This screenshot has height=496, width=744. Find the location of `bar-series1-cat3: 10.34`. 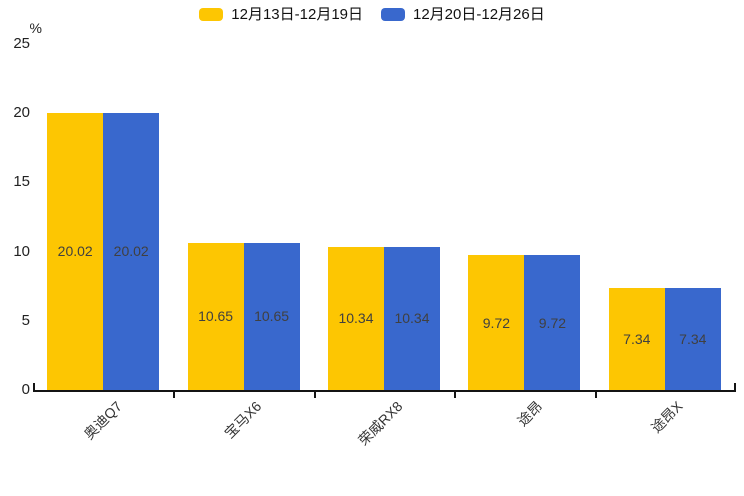

bar-series1-cat3: 10.34 is located at coordinates (356, 318).